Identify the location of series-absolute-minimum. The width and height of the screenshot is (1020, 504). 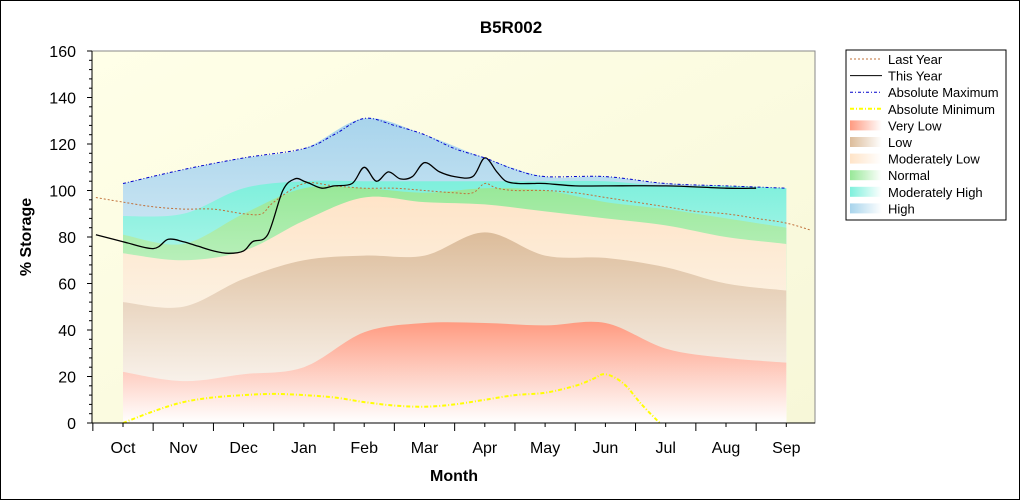
(391, 398).